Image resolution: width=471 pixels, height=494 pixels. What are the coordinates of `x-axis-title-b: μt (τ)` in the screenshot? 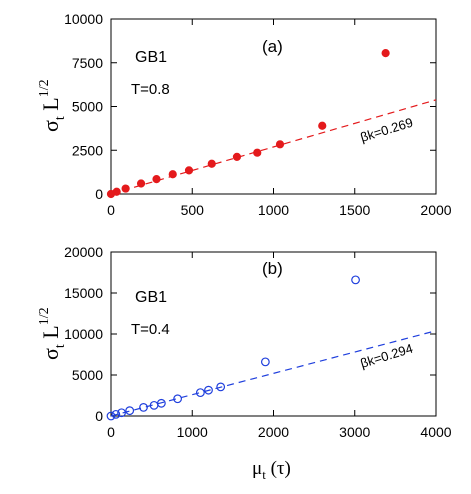 It's located at (271, 470).